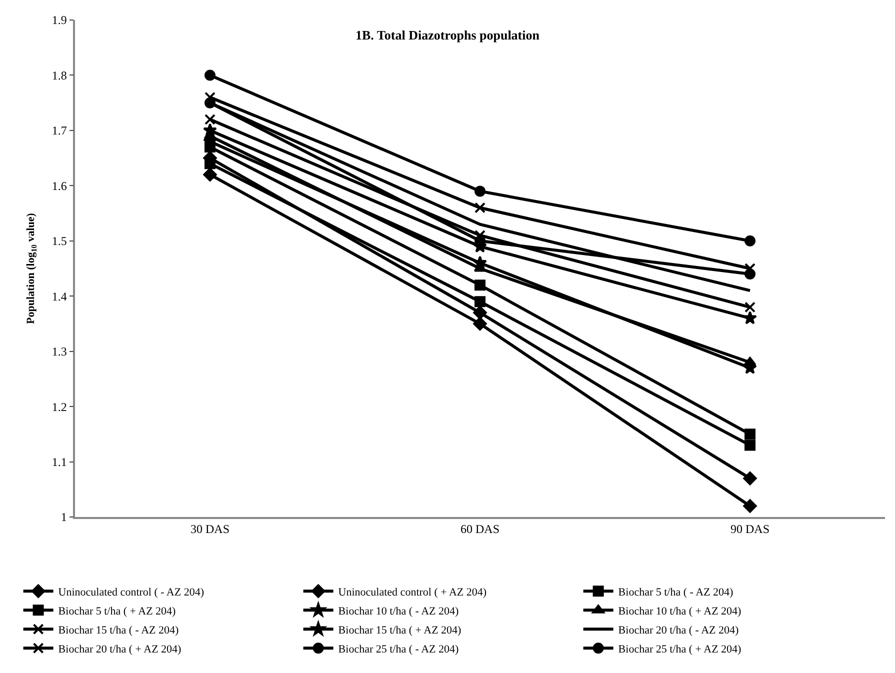 This screenshot has width=895, height=673. What do you see at coordinates (676, 592) in the screenshot?
I see `legend-label: Biochar 5 t/ha ( - AZ 204)` at bounding box center [676, 592].